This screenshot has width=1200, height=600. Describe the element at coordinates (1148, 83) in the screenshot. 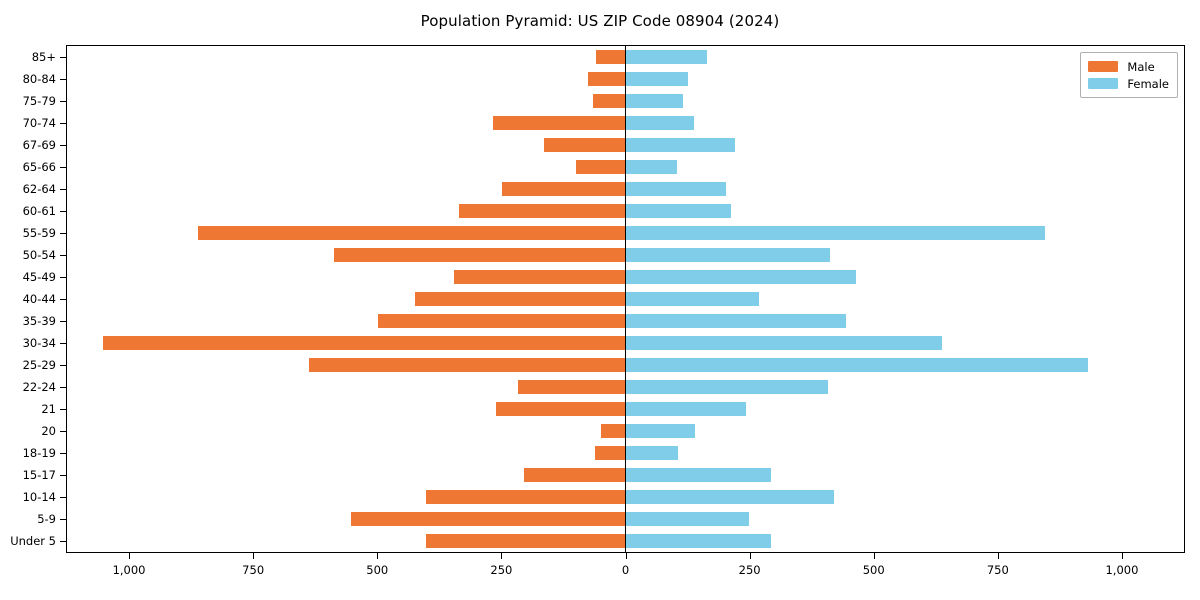

I see `legend-label-female: Female` at that location.